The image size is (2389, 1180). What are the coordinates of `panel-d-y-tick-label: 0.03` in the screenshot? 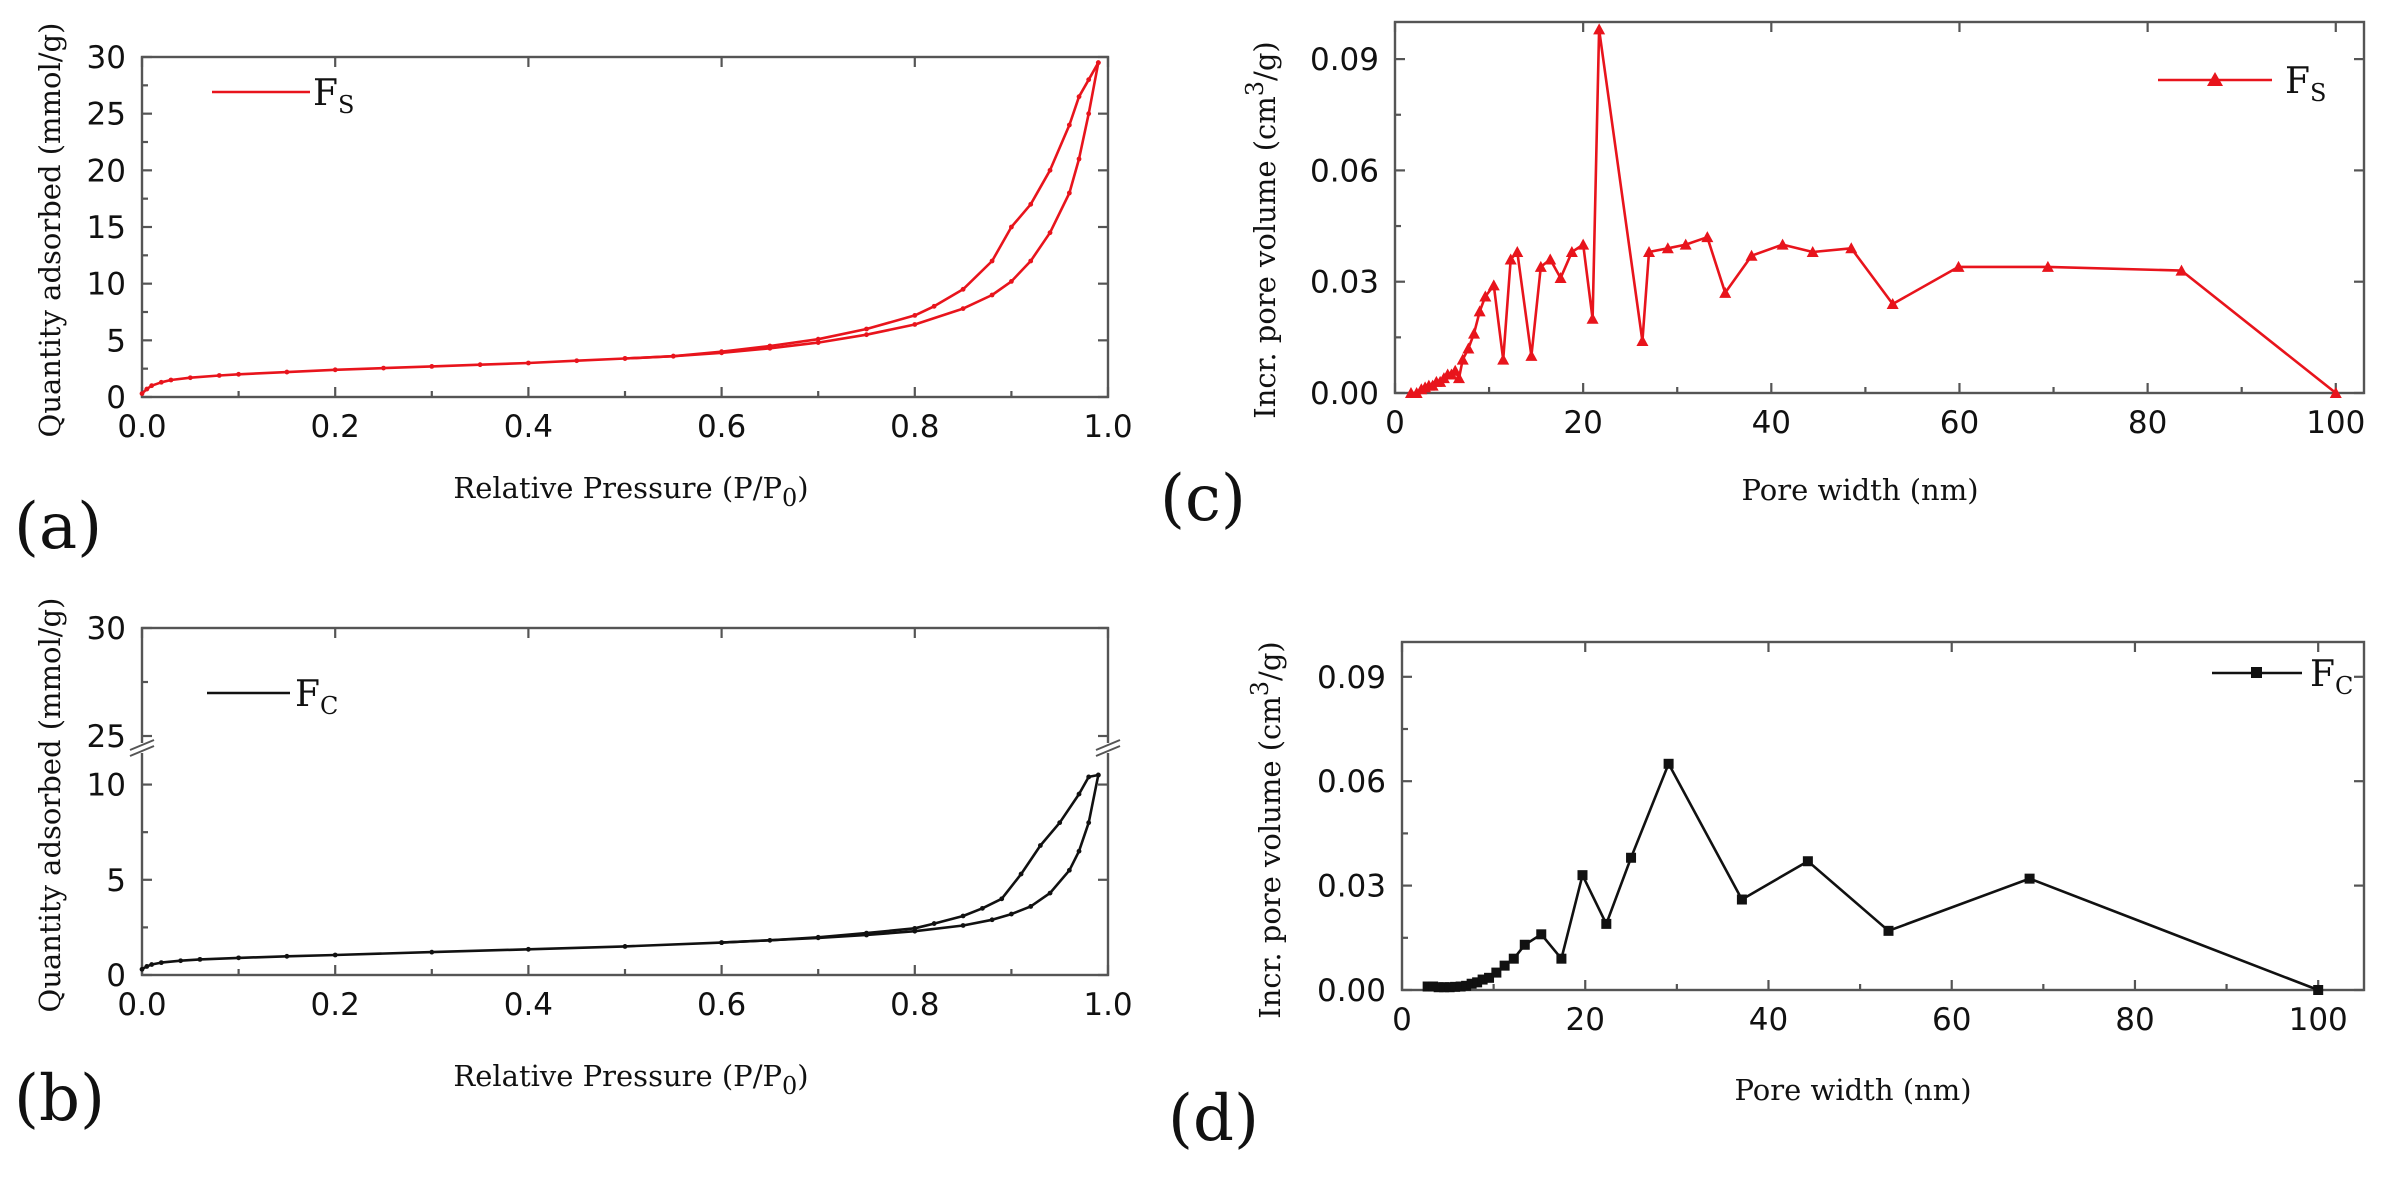 It's located at (1351, 887).